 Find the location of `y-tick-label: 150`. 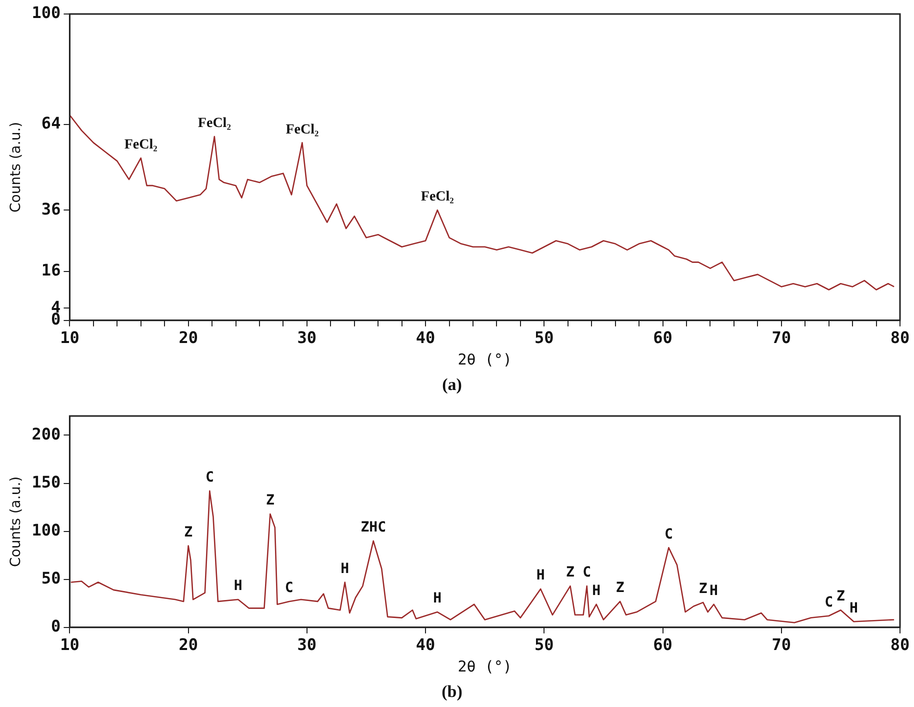

y-tick-label: 150 is located at coordinates (46, 482).